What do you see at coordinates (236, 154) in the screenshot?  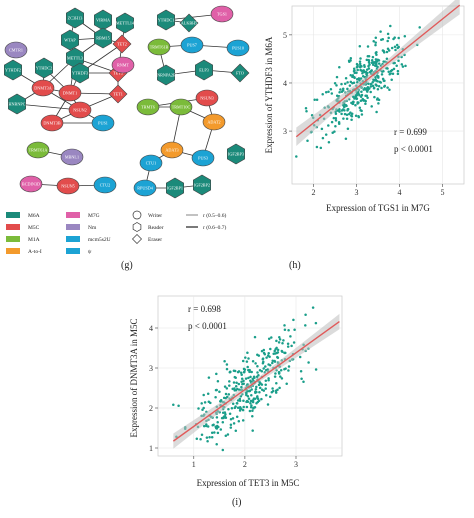 I see `network-node: IGF2BP3` at bounding box center [236, 154].